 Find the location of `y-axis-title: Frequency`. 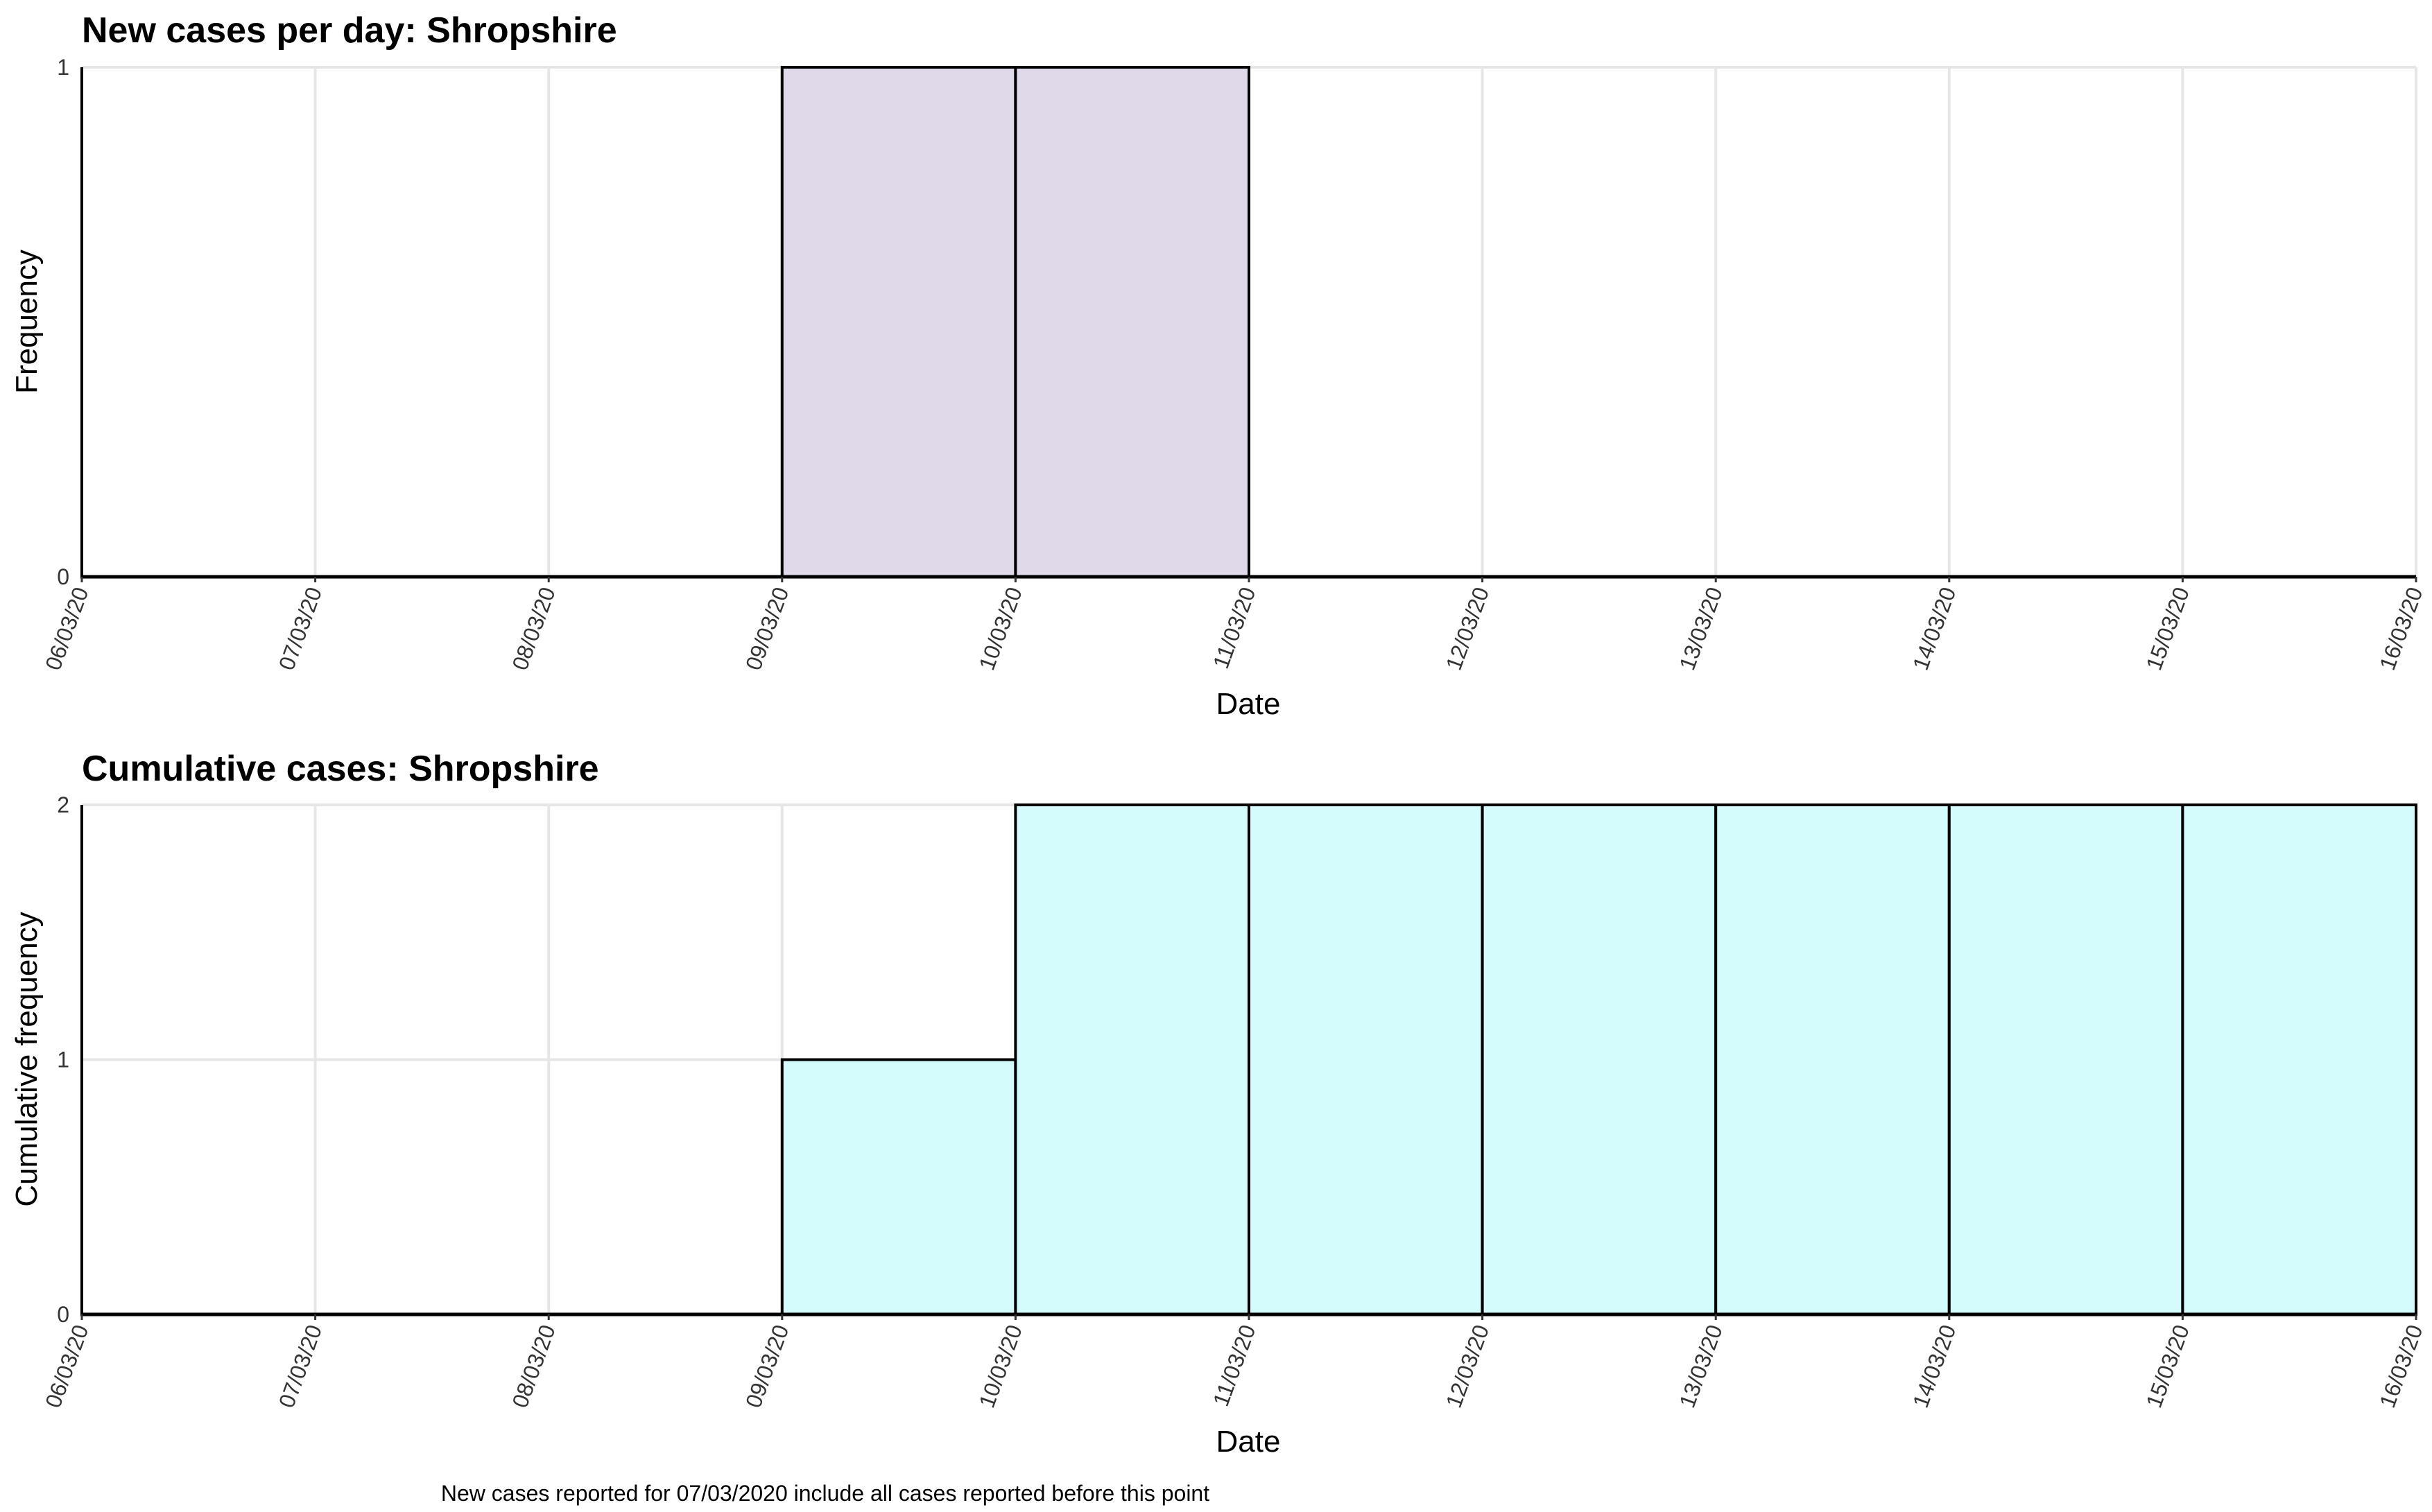

y-axis-title: Frequency is located at coordinates (27, 322).